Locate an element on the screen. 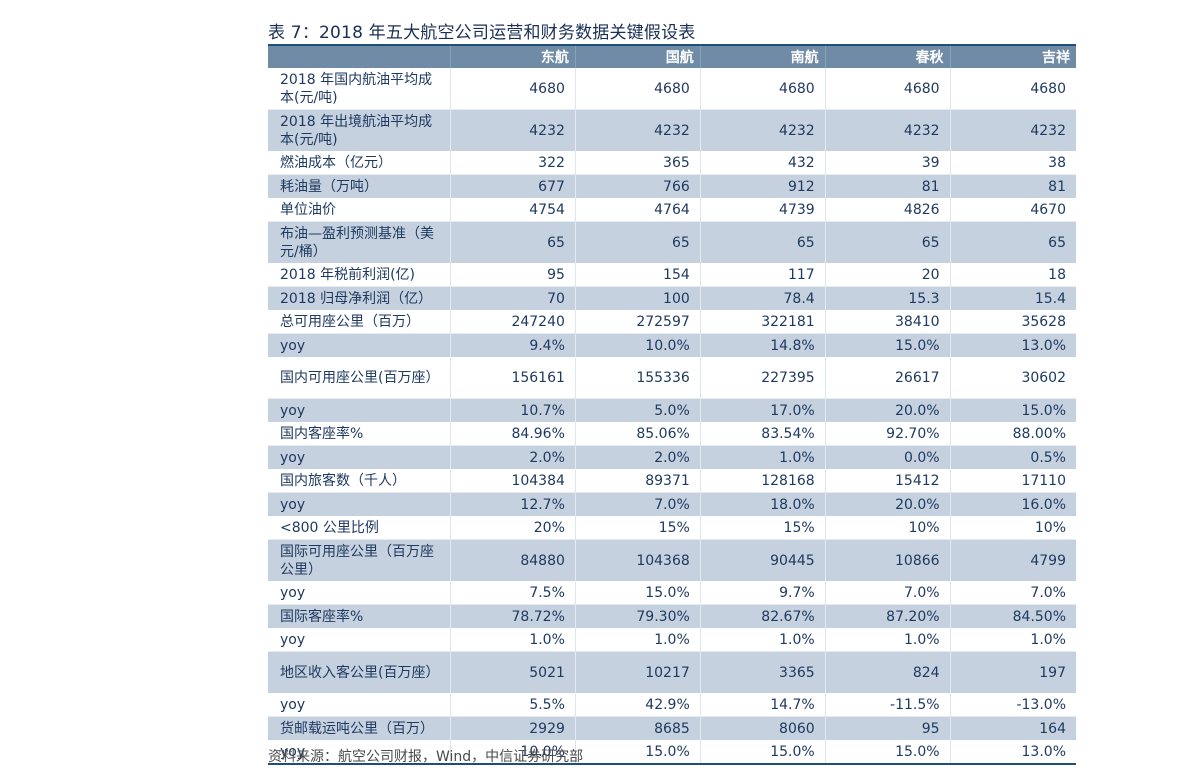 This screenshot has height=784, width=1191. table-row: <800 公里比例 20% 15% 15% 10% 10% is located at coordinates (672, 528).